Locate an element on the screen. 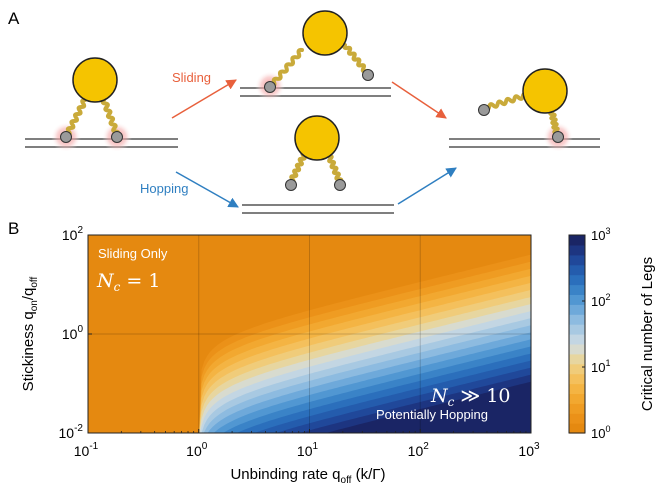 The width and height of the screenshot is (660, 492). x-axis-label: Unbinding rate qoff (k/Γ) is located at coordinates (307, 476).